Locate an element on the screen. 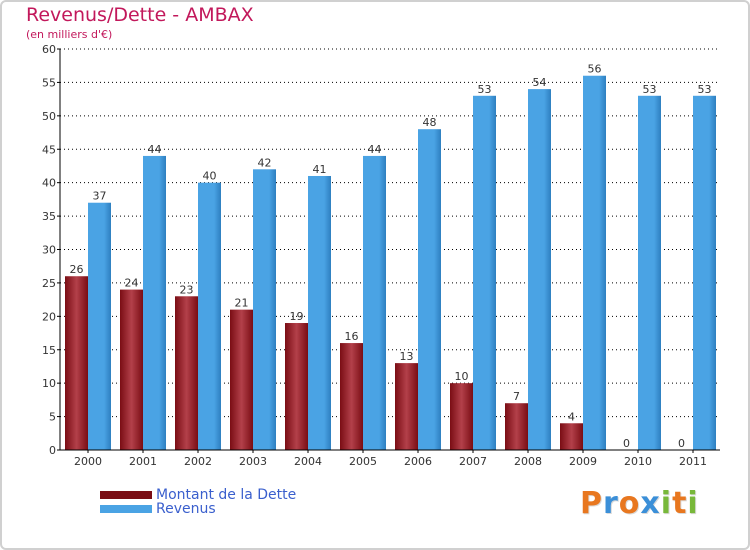 This screenshot has width=750, height=550. data-label-debt: 4 is located at coordinates (571, 416).